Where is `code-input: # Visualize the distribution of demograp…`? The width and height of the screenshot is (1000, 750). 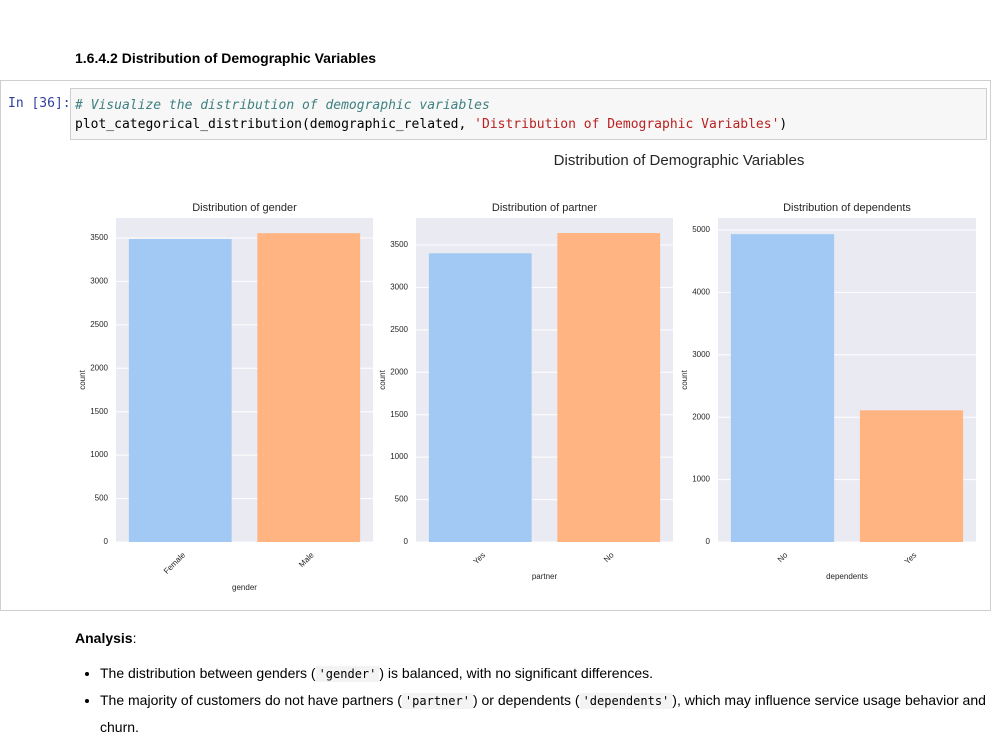
code-input: # Visualize the distribution of demograp… is located at coordinates (528, 114).